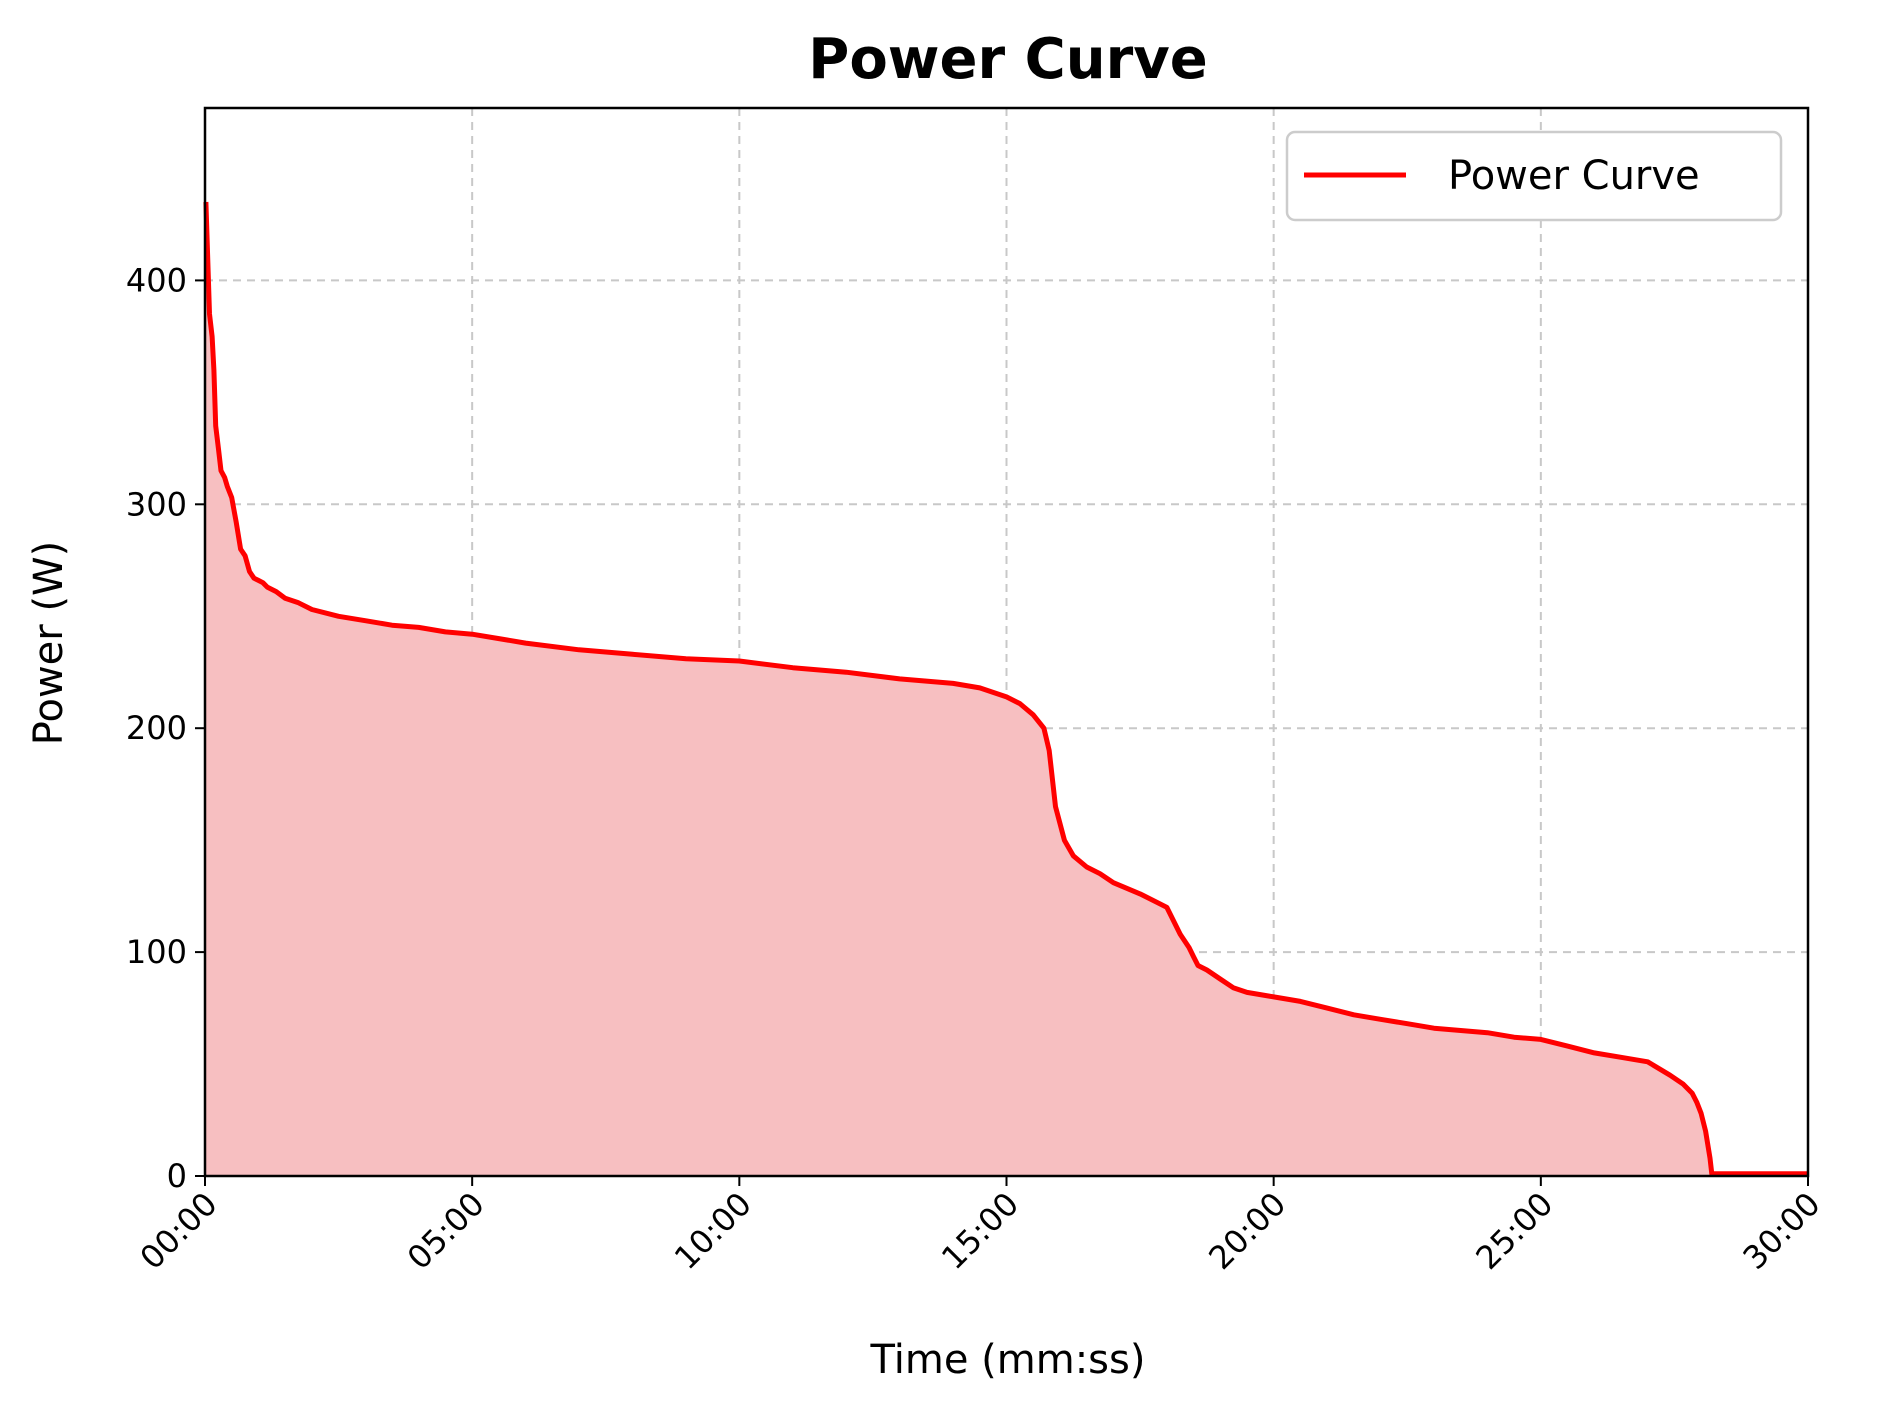 Image resolution: width=1884 pixels, height=1408 pixels. I want to click on y-tick-label: 200, so click(156, 728).